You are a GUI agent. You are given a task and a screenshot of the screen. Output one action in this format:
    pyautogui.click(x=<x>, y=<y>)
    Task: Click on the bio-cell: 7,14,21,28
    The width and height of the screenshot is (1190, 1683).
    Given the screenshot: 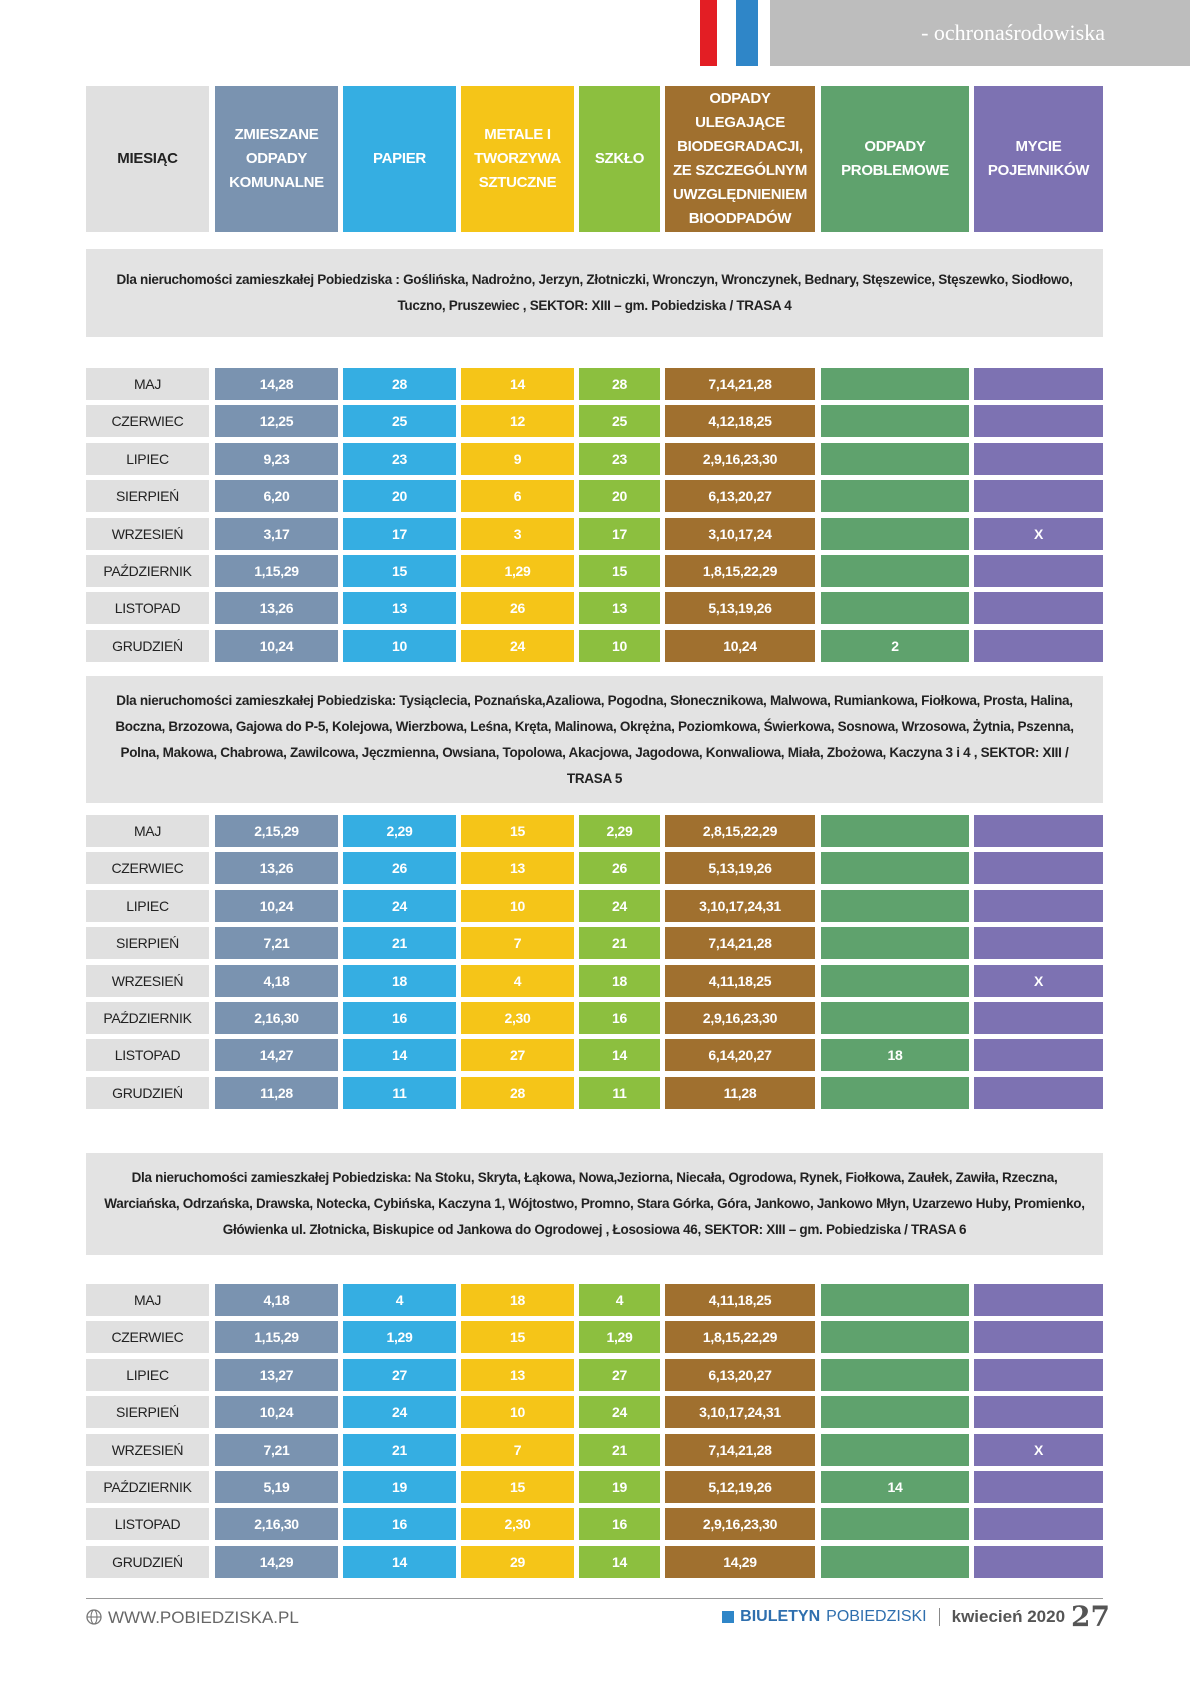 What is the action you would take?
    pyautogui.click(x=740, y=943)
    